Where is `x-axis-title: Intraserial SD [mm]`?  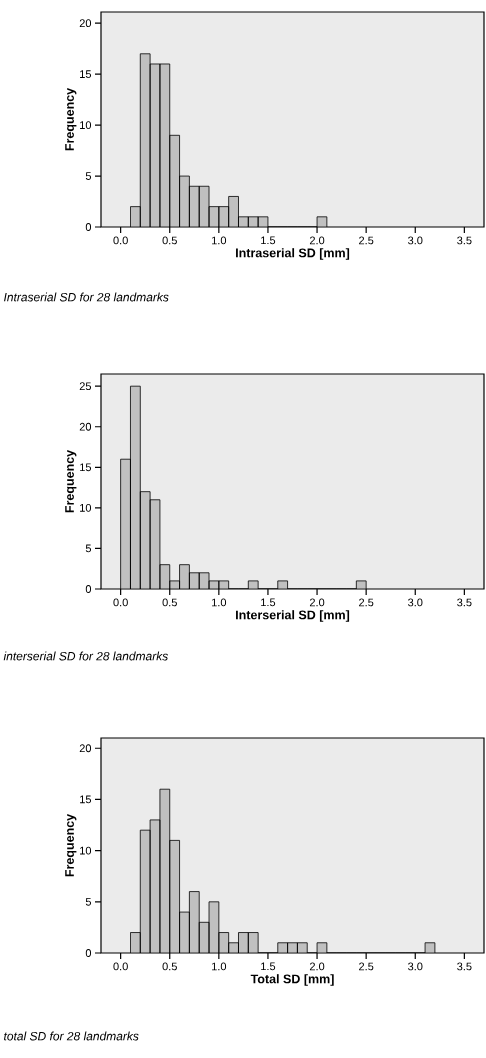 x-axis-title: Intraserial SD [mm] is located at coordinates (293, 254).